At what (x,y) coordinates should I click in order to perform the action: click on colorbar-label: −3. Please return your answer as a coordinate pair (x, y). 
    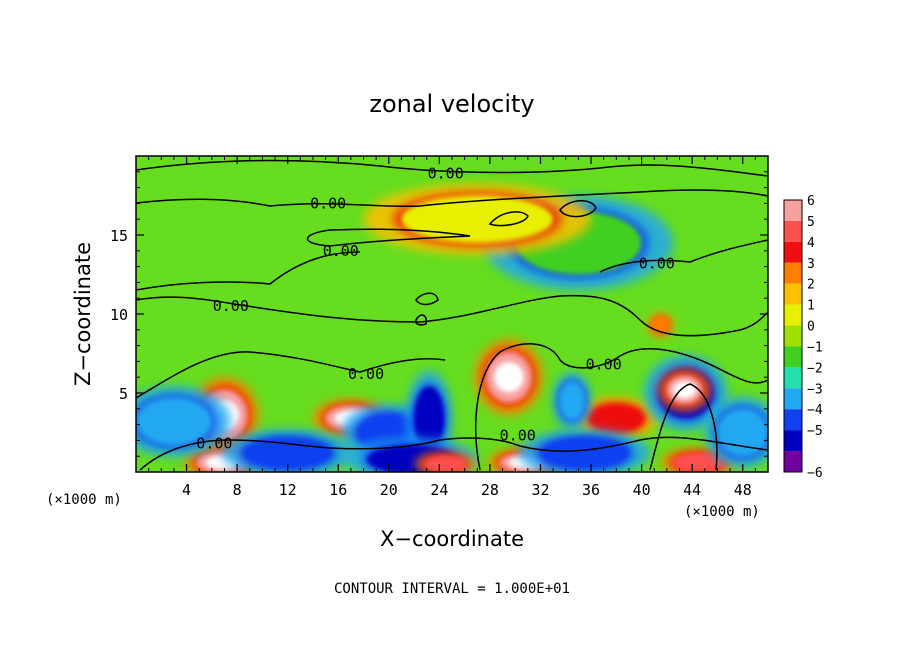
    Looking at the image, I should click on (815, 389).